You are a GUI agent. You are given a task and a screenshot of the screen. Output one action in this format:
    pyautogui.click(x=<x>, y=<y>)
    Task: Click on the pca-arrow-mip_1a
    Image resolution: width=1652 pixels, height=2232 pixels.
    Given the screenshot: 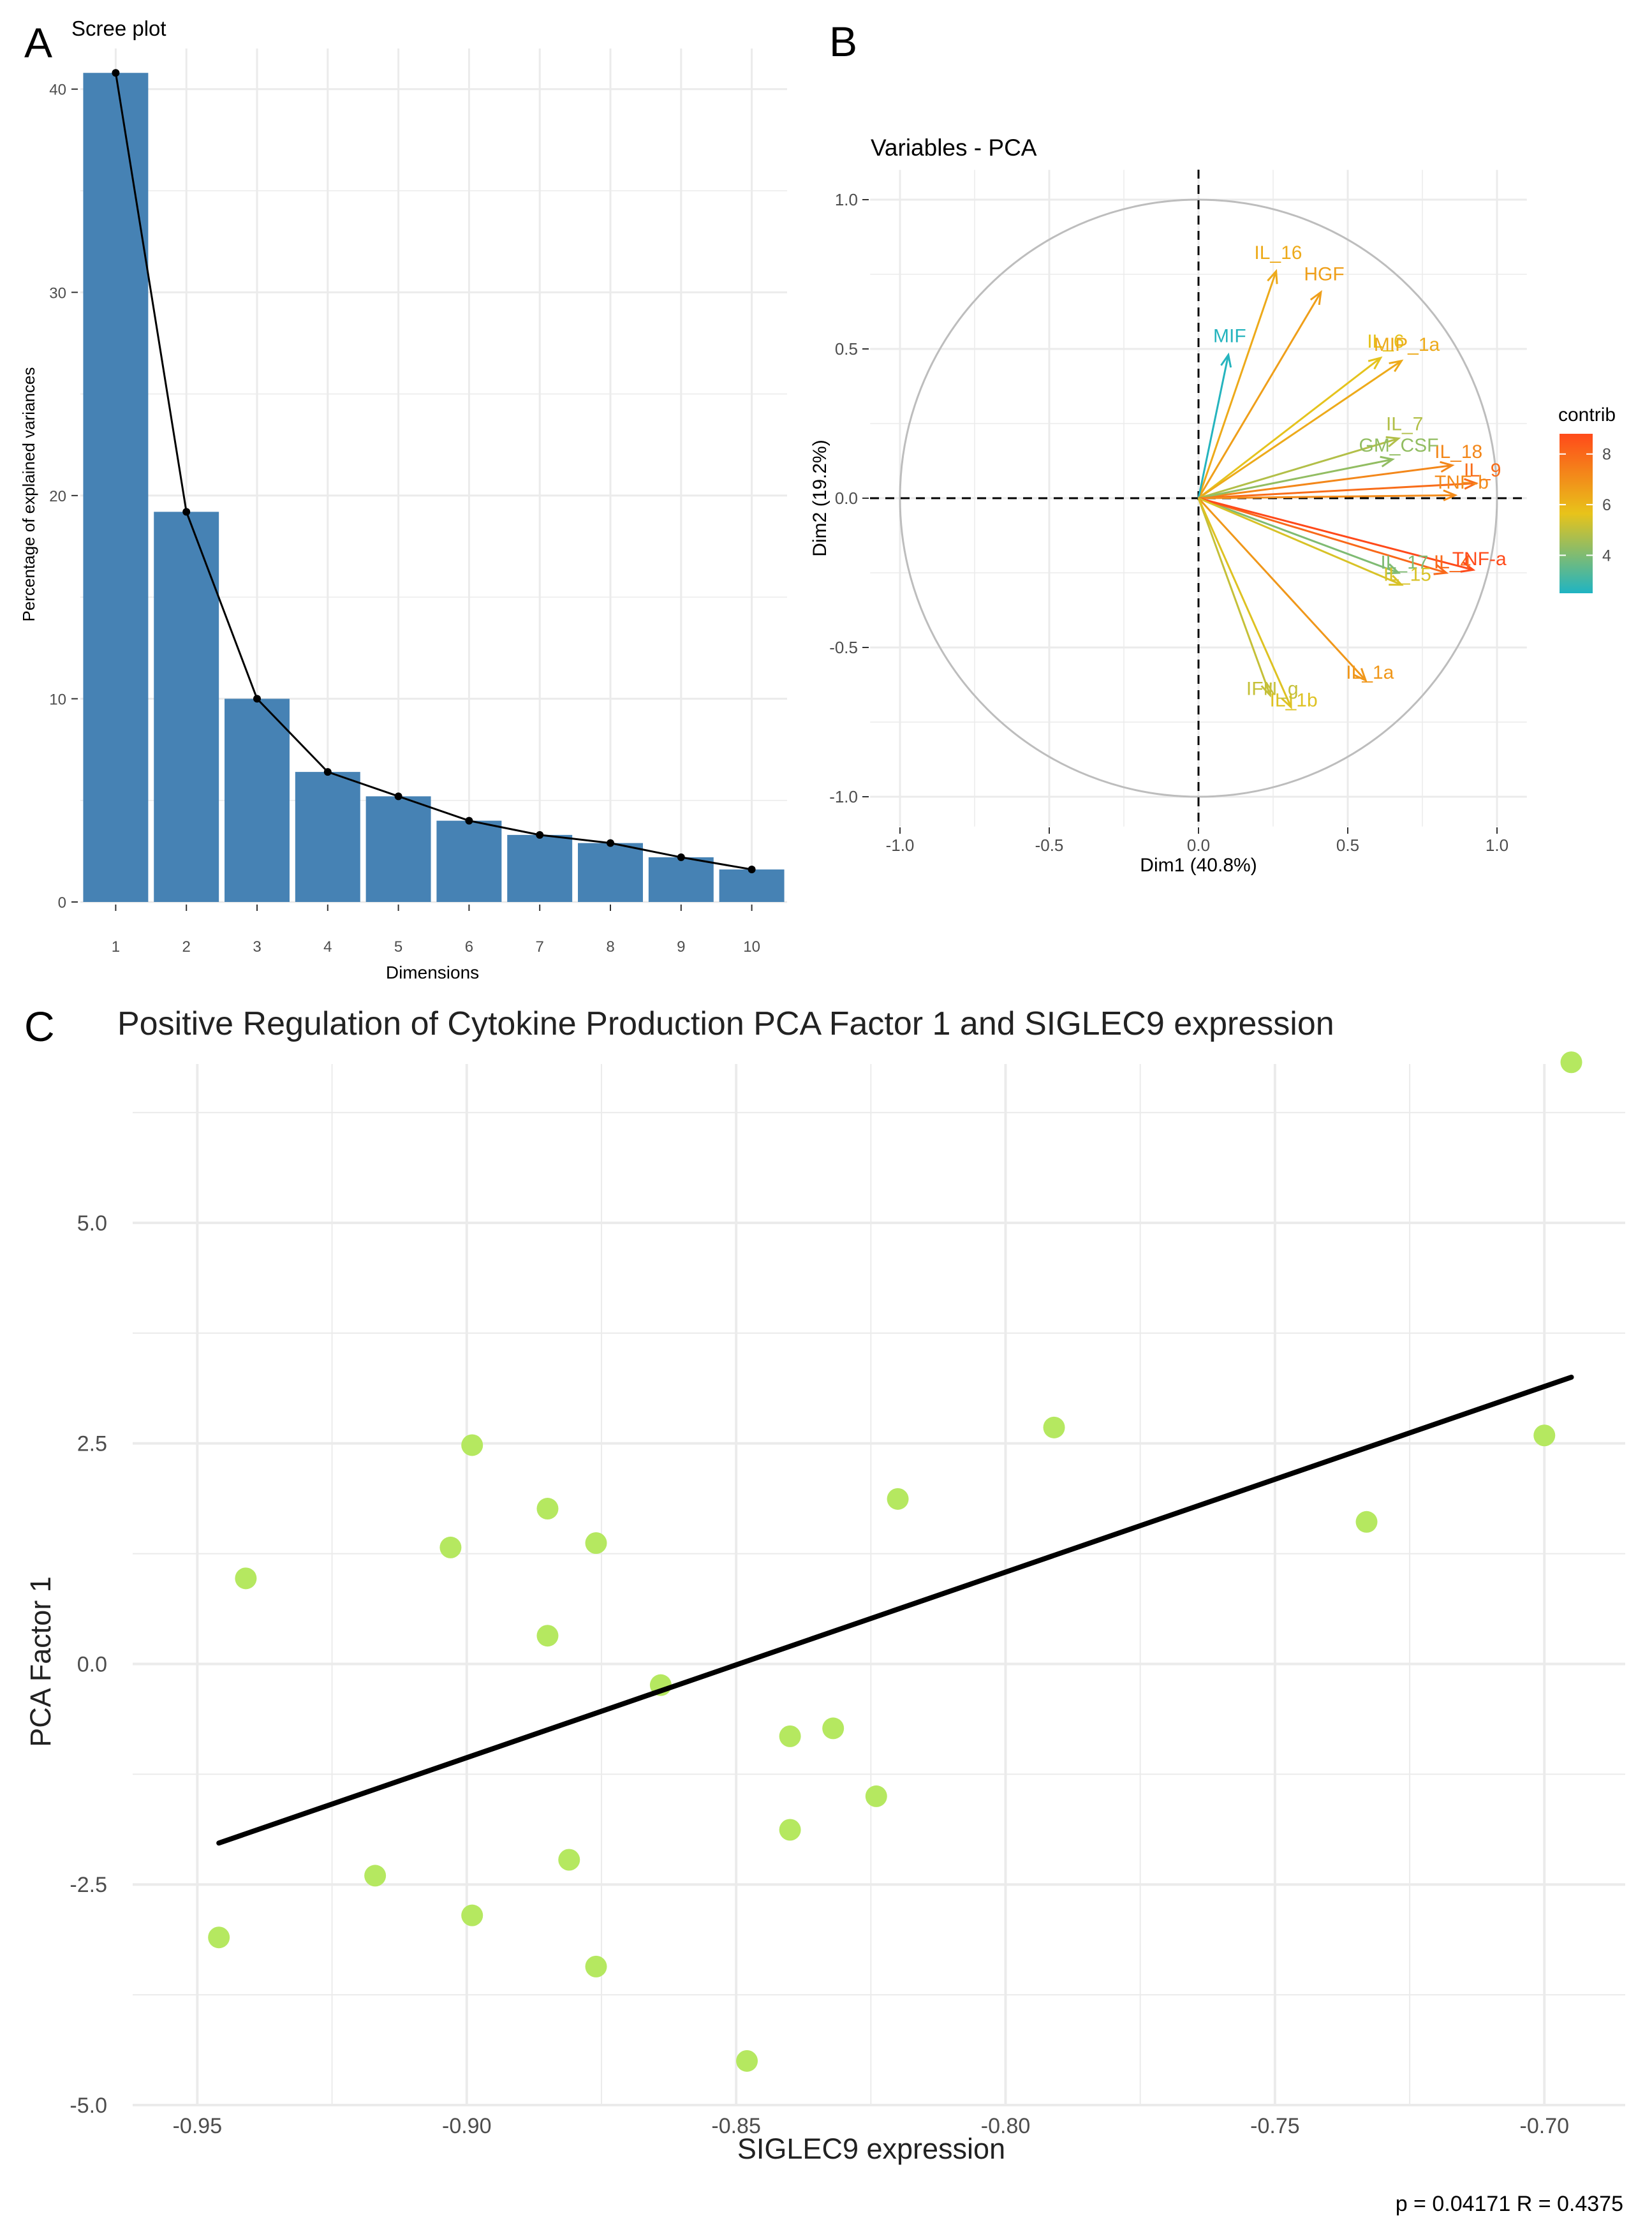 What is the action you would take?
    pyautogui.click(x=1301, y=429)
    